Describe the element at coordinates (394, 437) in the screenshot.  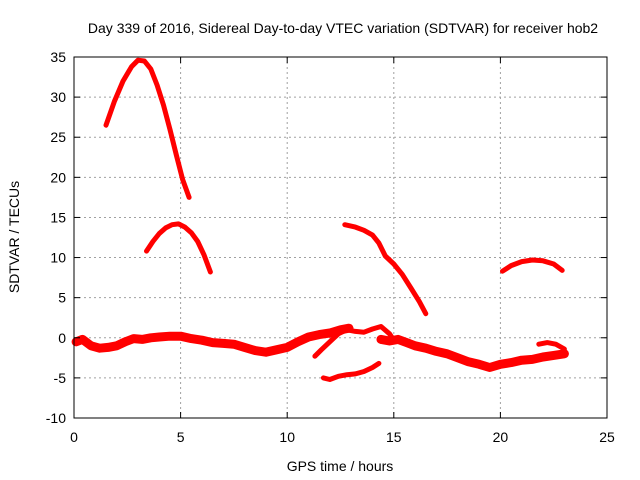
I see `x-tick-label: 15` at that location.